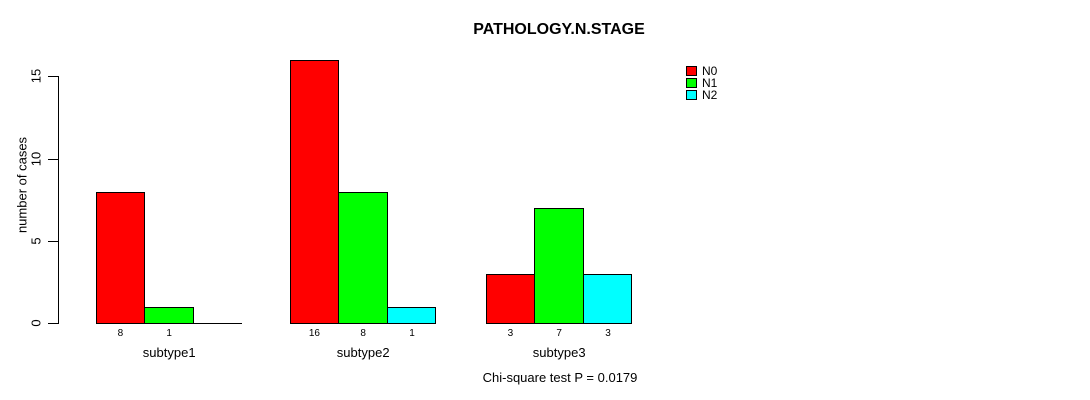 The height and width of the screenshot is (400, 1090). What do you see at coordinates (710, 95) in the screenshot?
I see `legend-label: N2` at bounding box center [710, 95].